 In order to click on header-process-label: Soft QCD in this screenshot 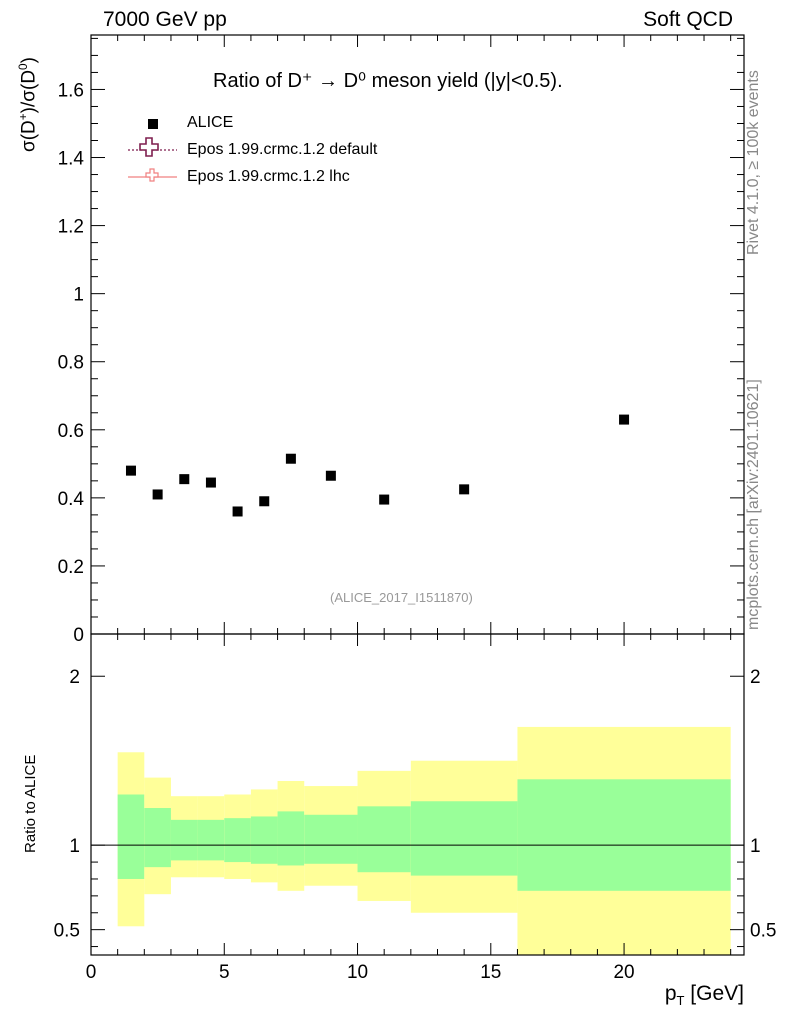, I will do `click(688, 19)`.